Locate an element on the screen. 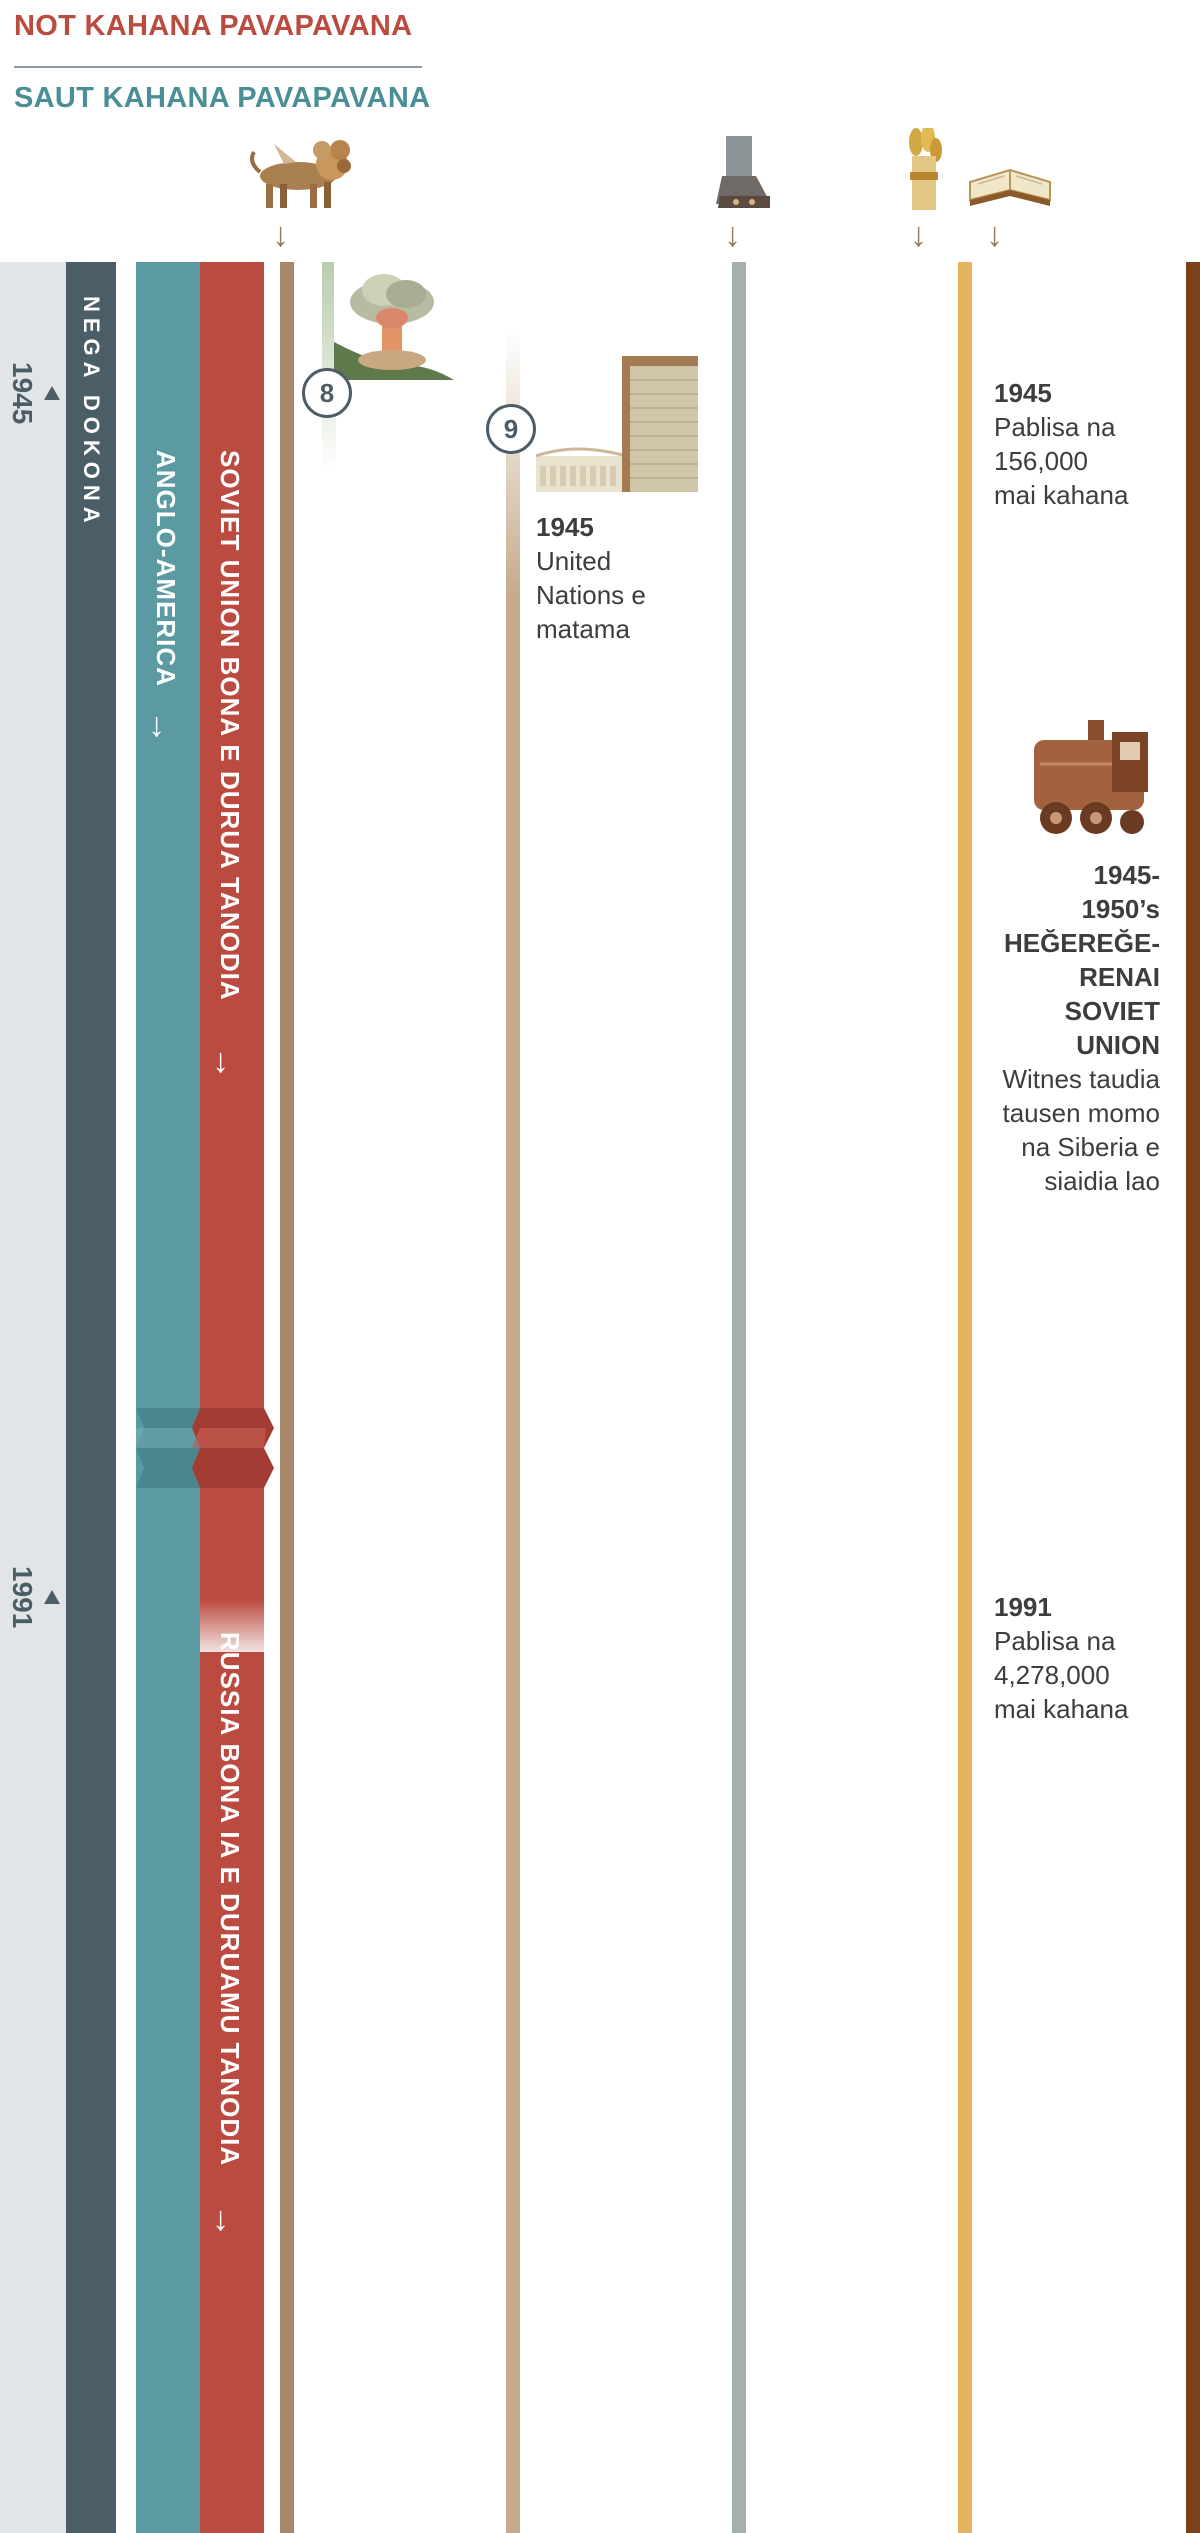  north-king-heading: NOT KAHANA PAVAPAVANA is located at coordinates (213, 26).